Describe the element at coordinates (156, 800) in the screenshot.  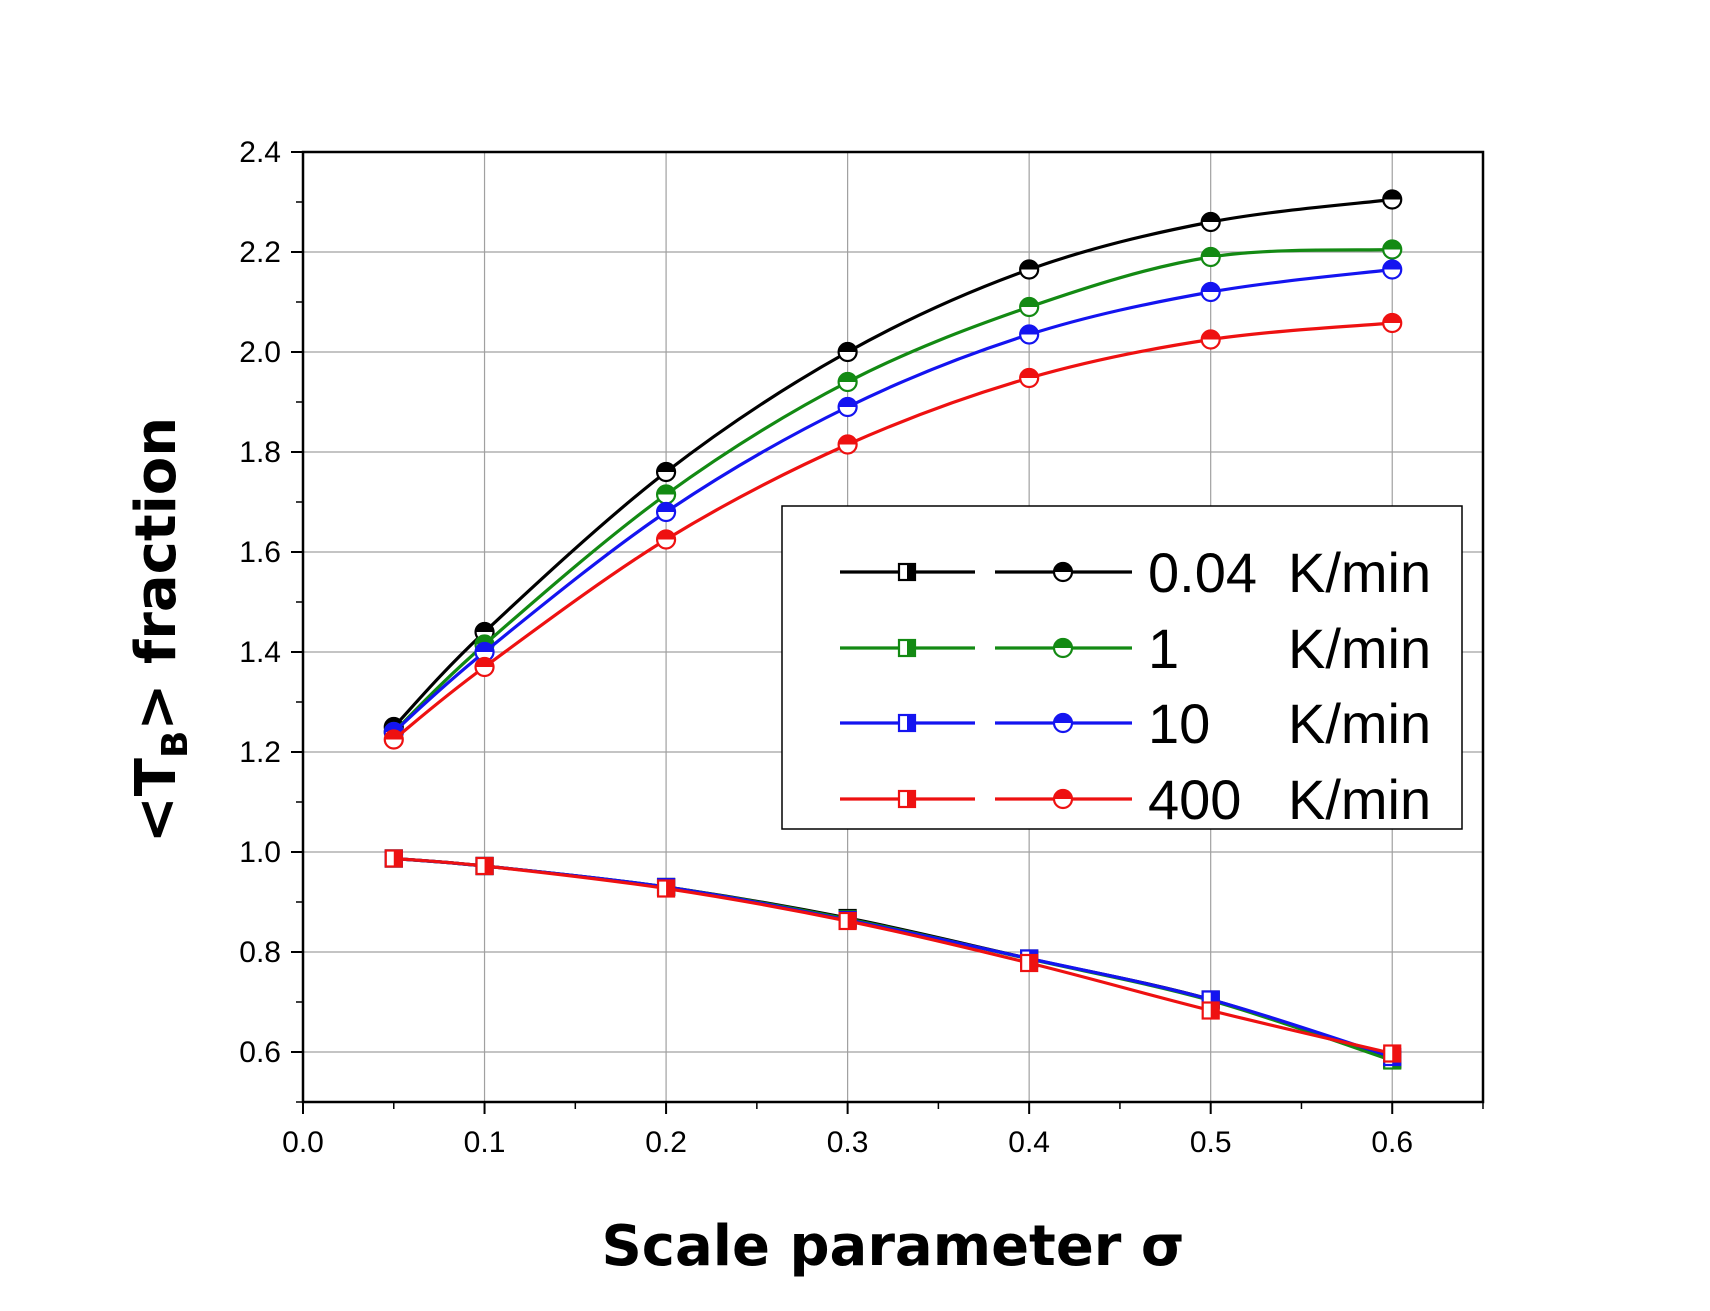
I see `y-axis-title-prefix: <T` at that location.